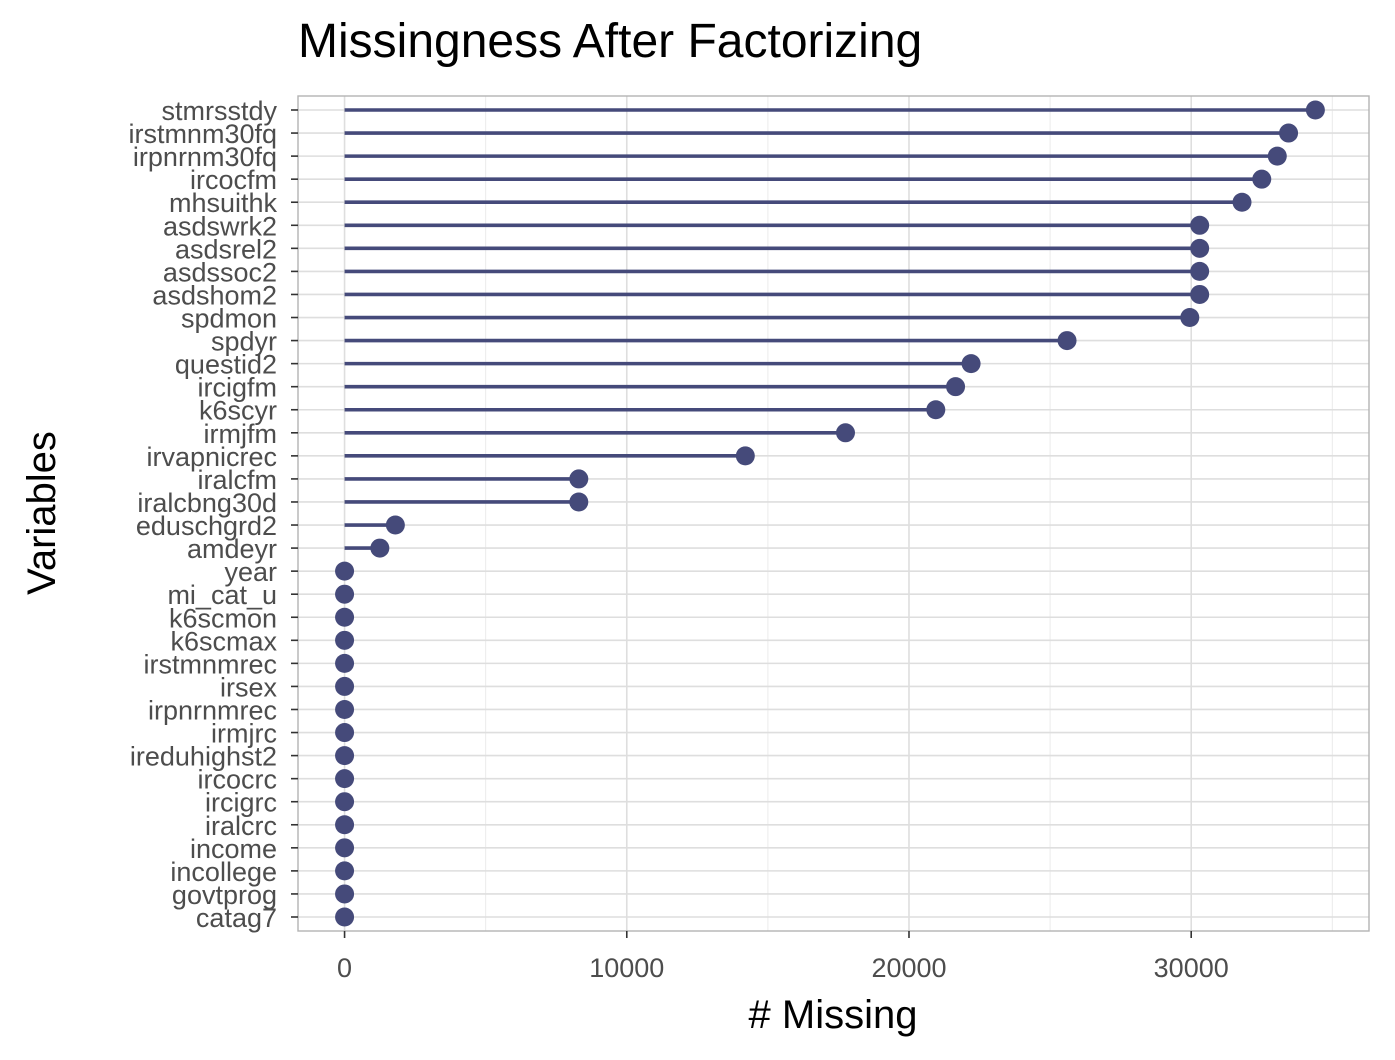 Image resolution: width=1395 pixels, height=1060 pixels. Describe the element at coordinates (1191, 968) in the screenshot. I see `x-tick-label: 30000` at that location.